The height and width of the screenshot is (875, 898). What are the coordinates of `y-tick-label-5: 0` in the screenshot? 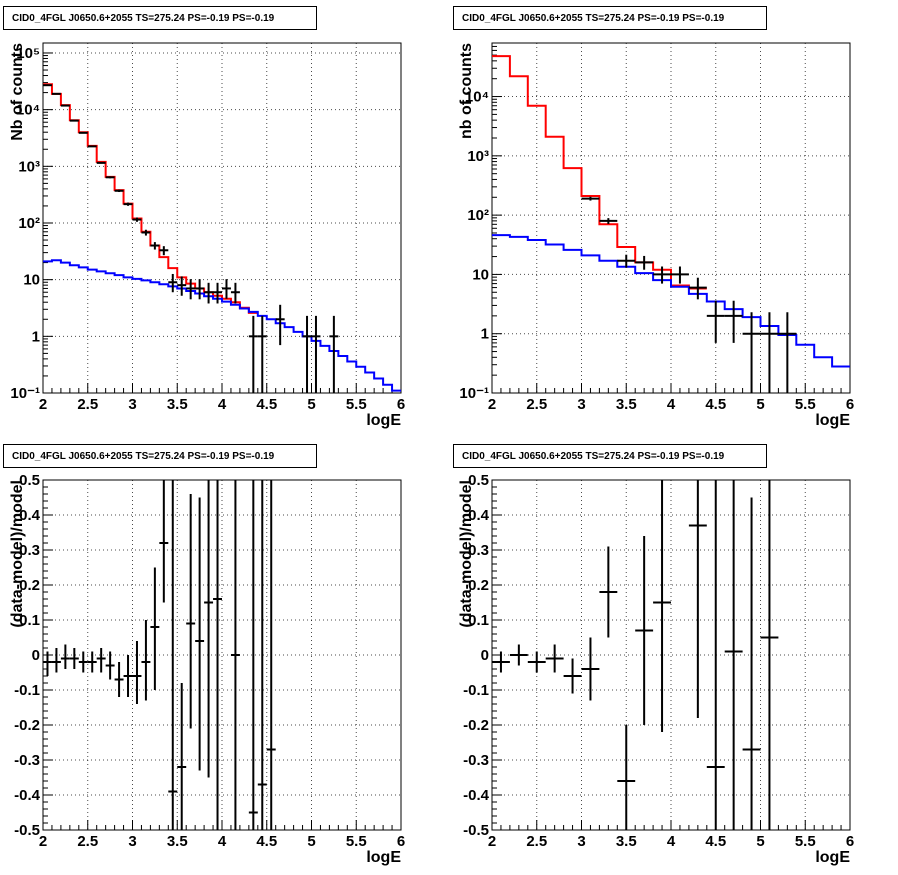 It's located at (36, 655).